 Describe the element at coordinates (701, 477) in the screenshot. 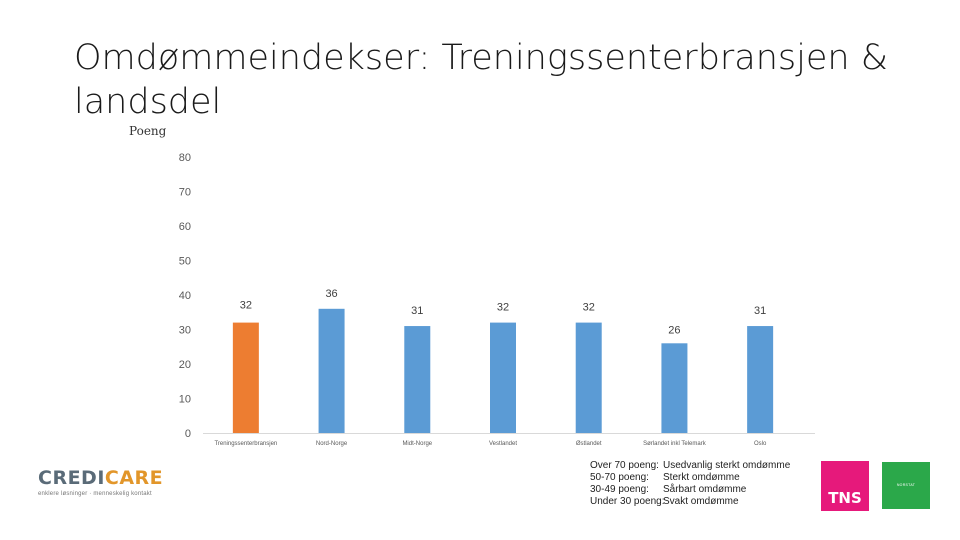

I see `legend-desc: Sterkt omdømme` at that location.